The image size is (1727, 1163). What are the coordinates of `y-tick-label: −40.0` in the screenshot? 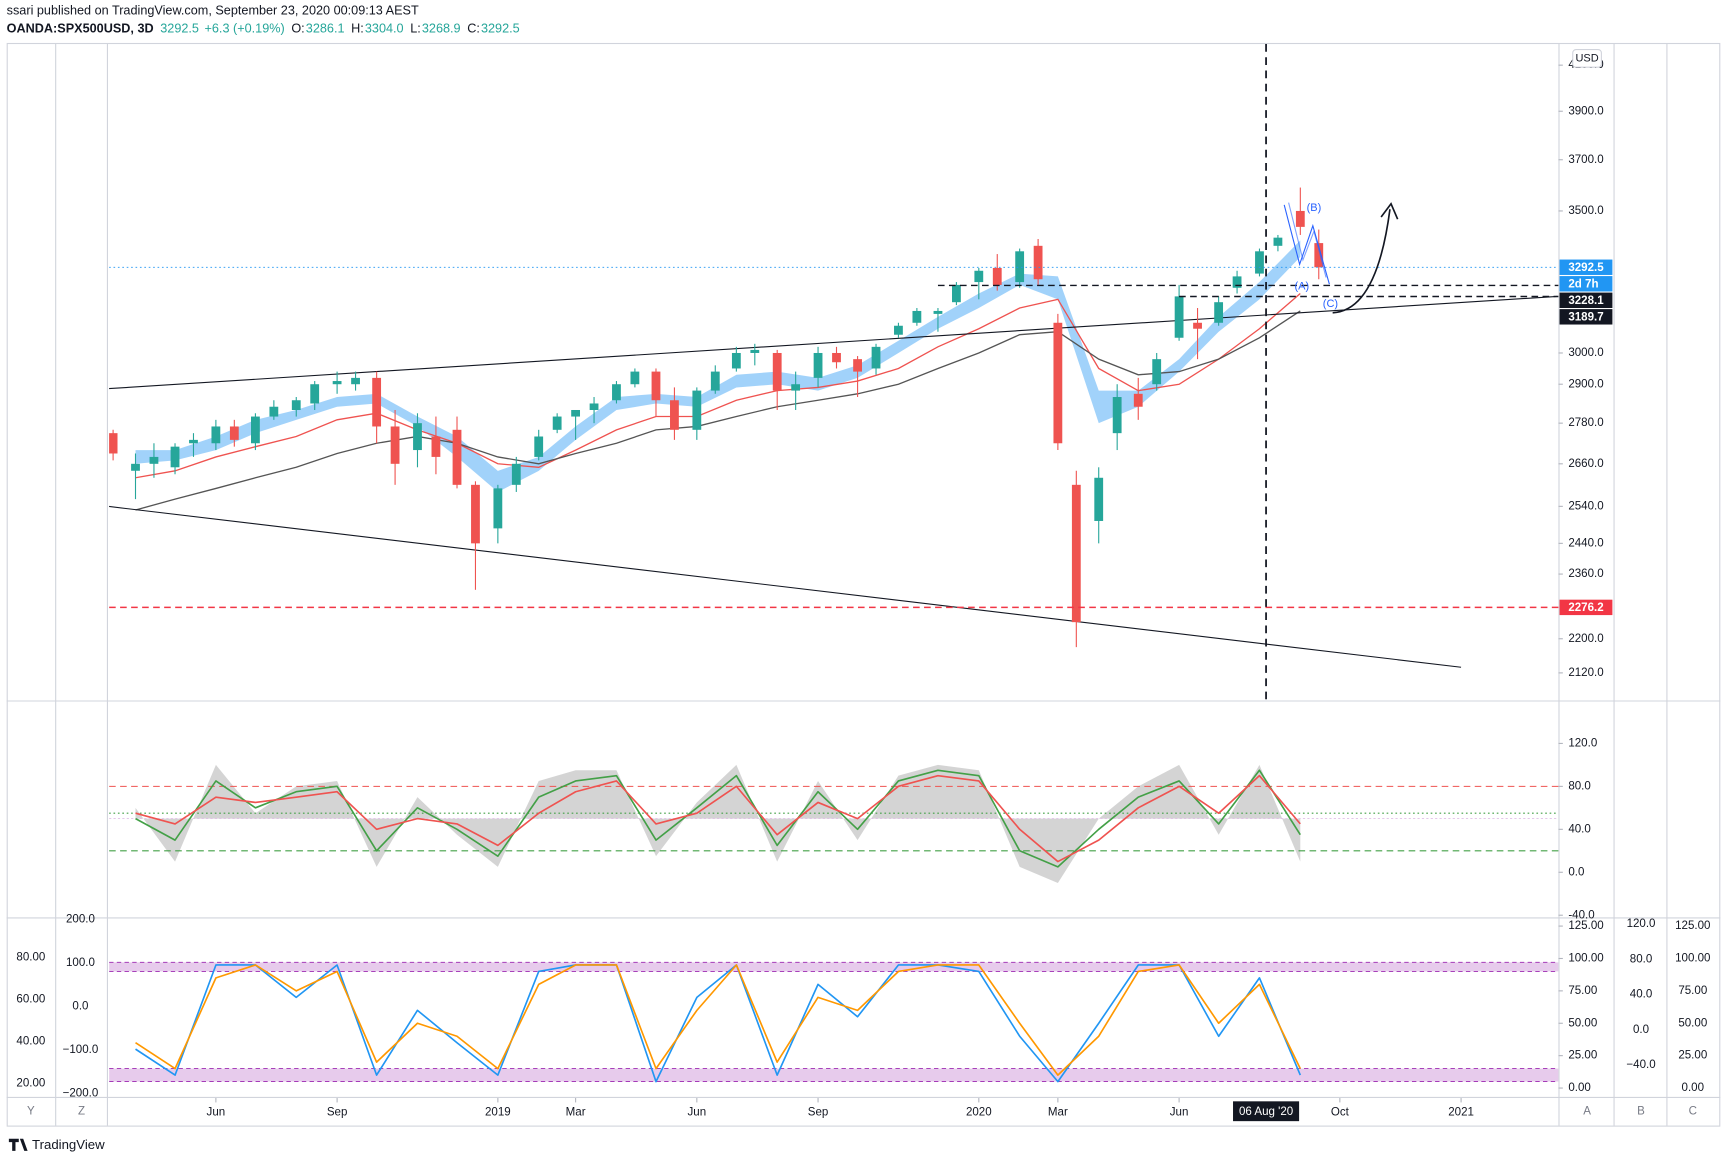 It's located at (1640, 1065).